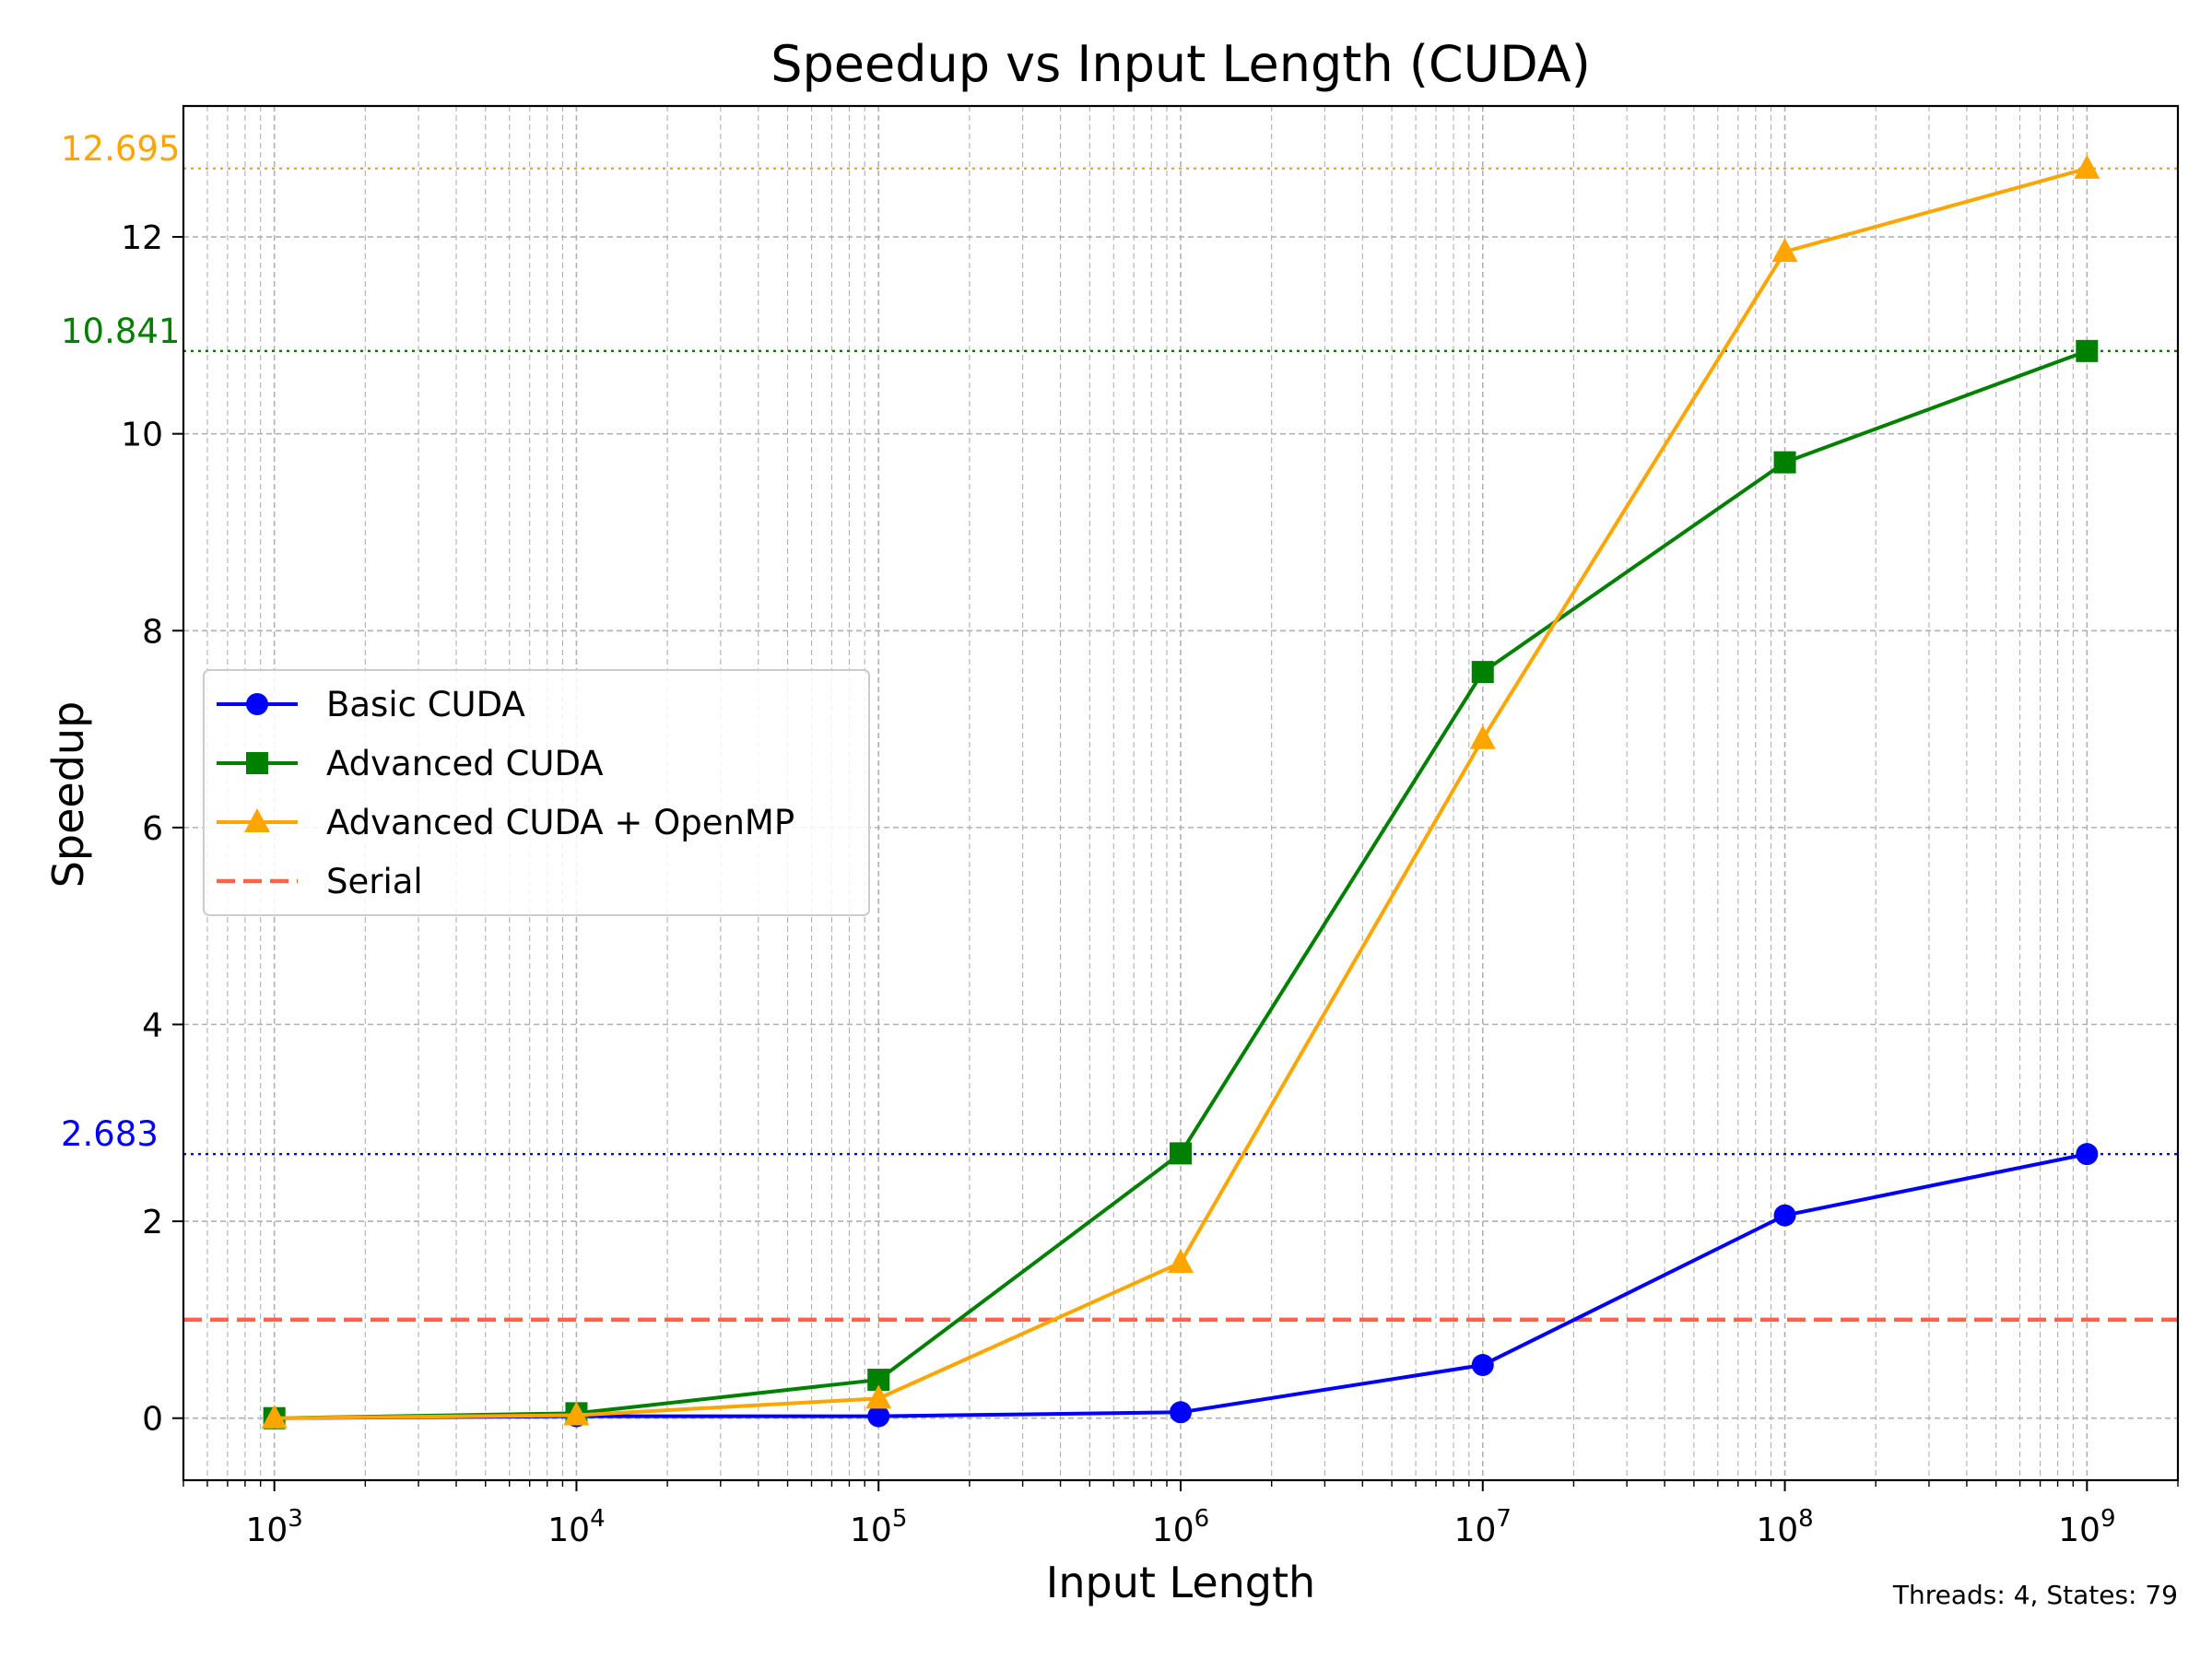 This screenshot has width=2212, height=1659. Describe the element at coordinates (465, 763) in the screenshot. I see `legend-label: Advanced CUDA` at that location.